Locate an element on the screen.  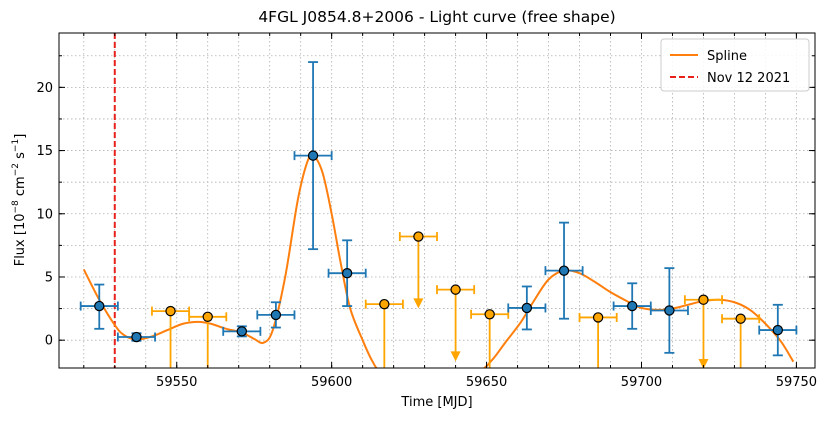
x-tick-label: 59700 is located at coordinates (641, 382).